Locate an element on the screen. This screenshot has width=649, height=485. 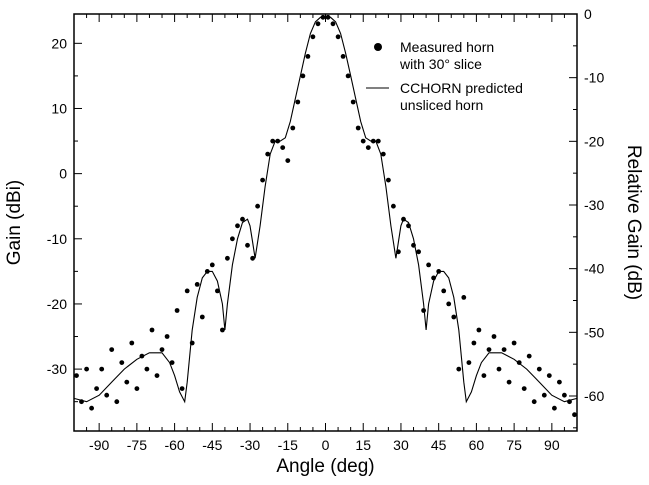
legend-label-predicted-line1: CCHORN predicted is located at coordinates (461, 88).